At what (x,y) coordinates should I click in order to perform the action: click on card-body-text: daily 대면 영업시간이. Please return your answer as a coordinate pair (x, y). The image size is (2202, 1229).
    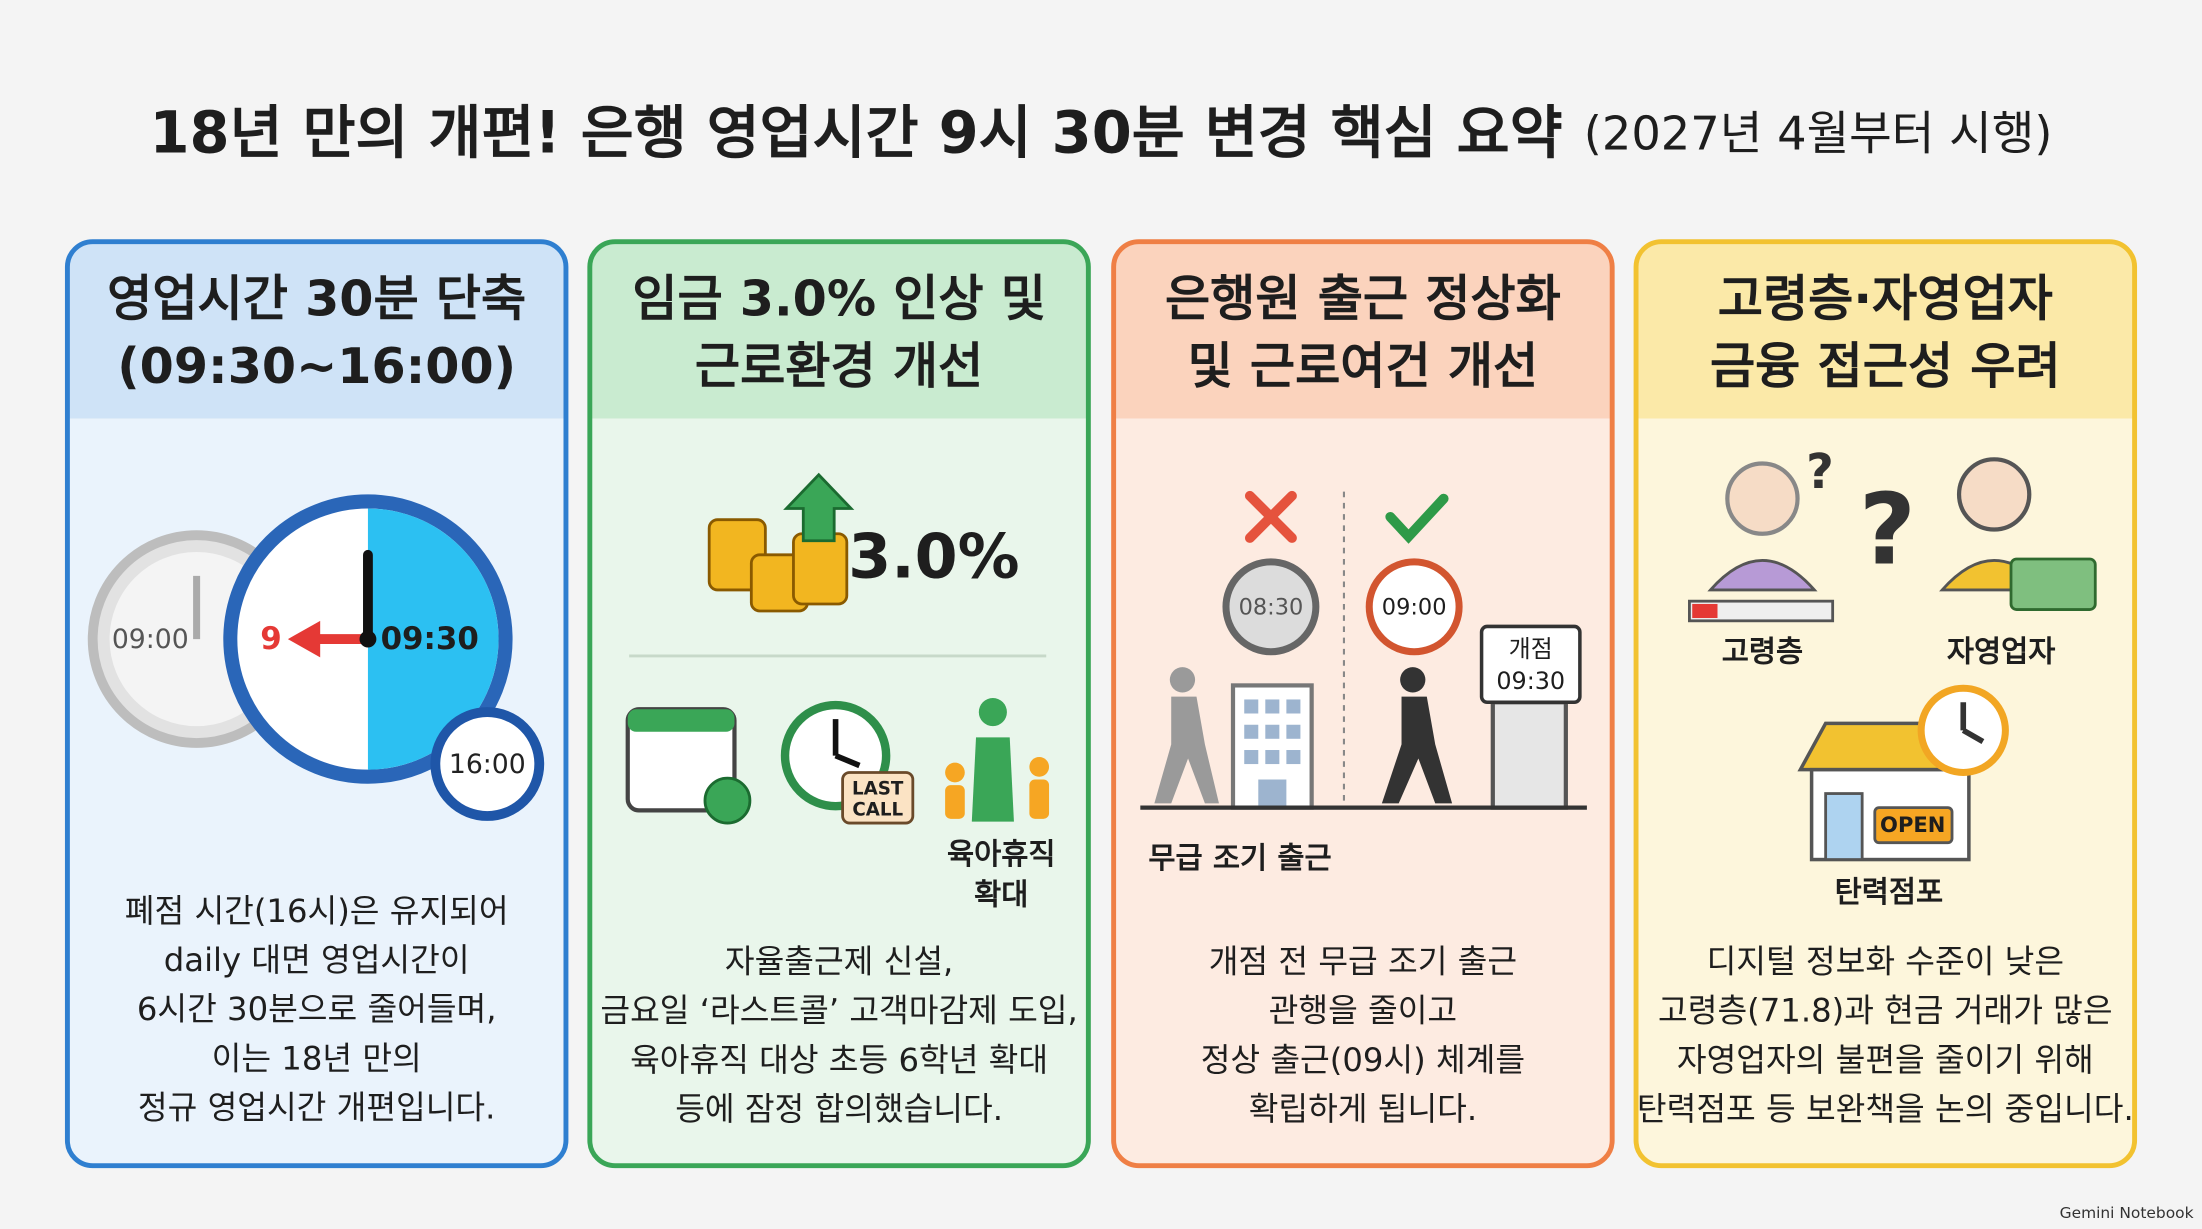
    Looking at the image, I should click on (317, 960).